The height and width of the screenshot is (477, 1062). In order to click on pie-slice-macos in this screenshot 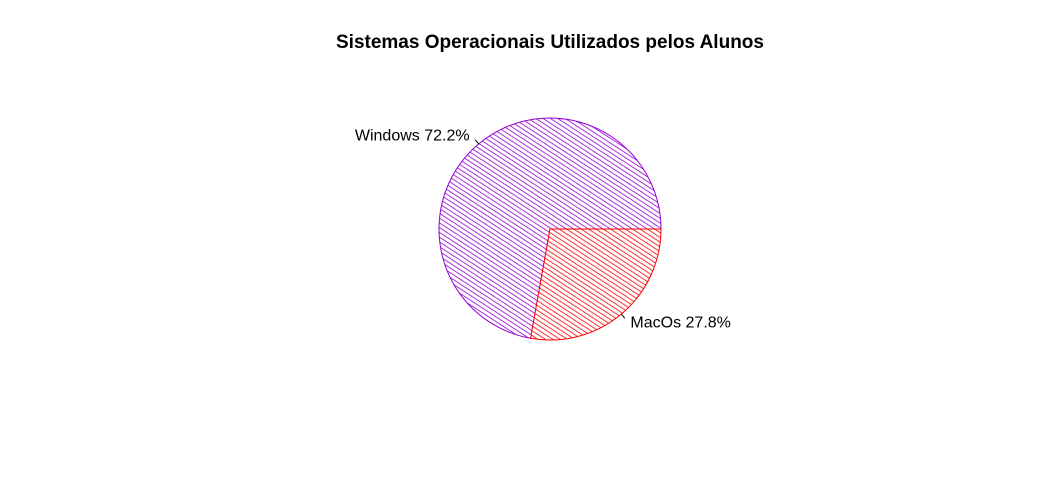, I will do `click(595, 284)`.